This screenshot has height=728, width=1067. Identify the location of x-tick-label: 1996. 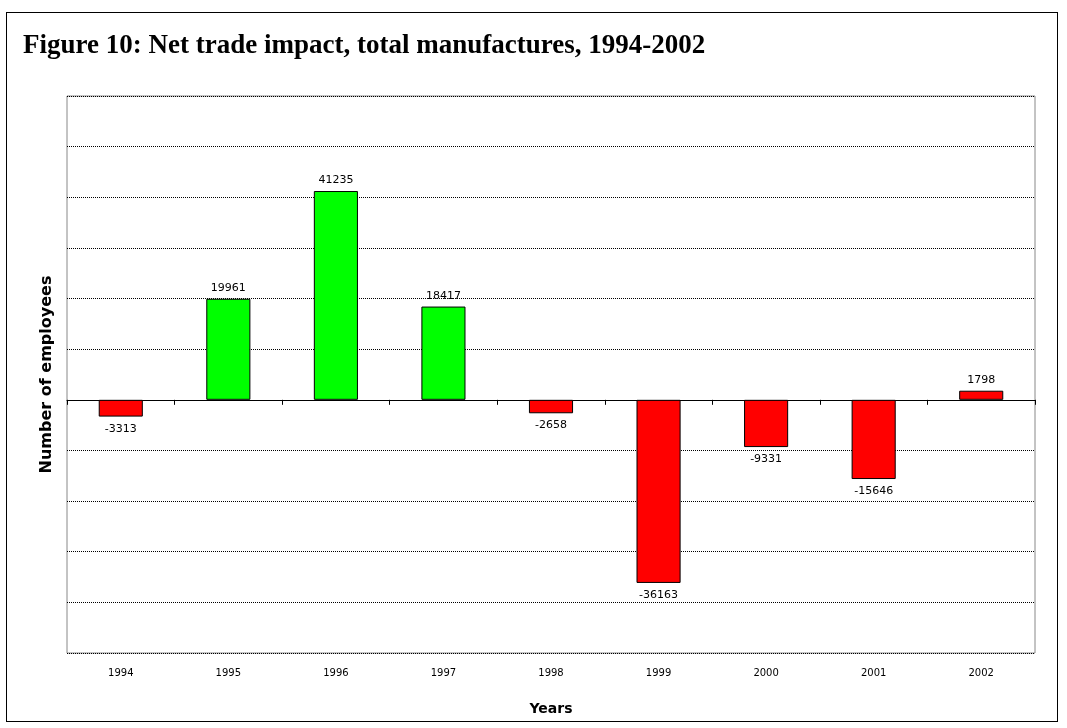
(336, 672).